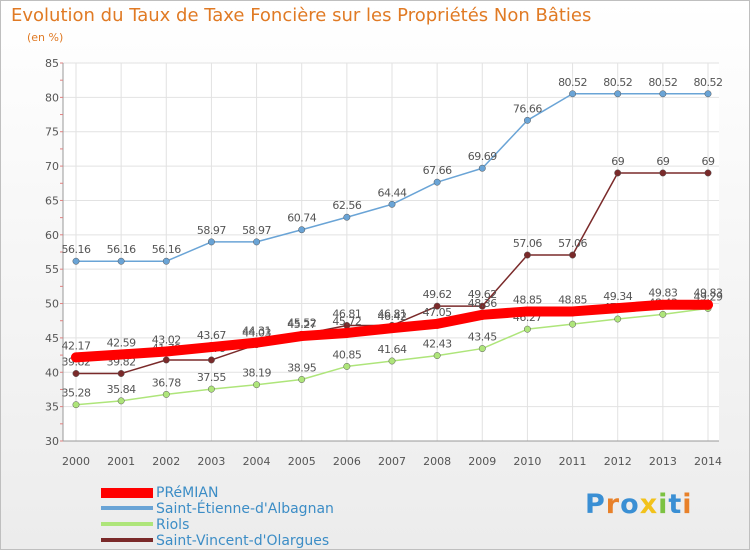 The width and height of the screenshot is (750, 550). I want to click on x-tick-label: 2014, so click(708, 461).